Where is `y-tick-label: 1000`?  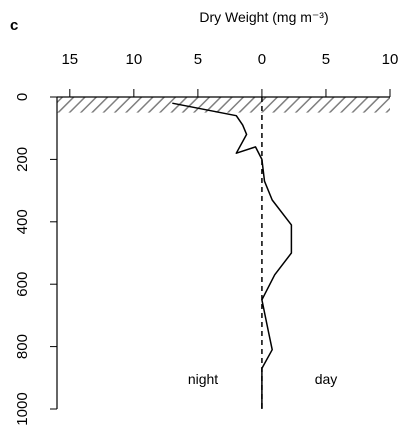
y-tick-label: 1000 is located at coordinates (22, 408).